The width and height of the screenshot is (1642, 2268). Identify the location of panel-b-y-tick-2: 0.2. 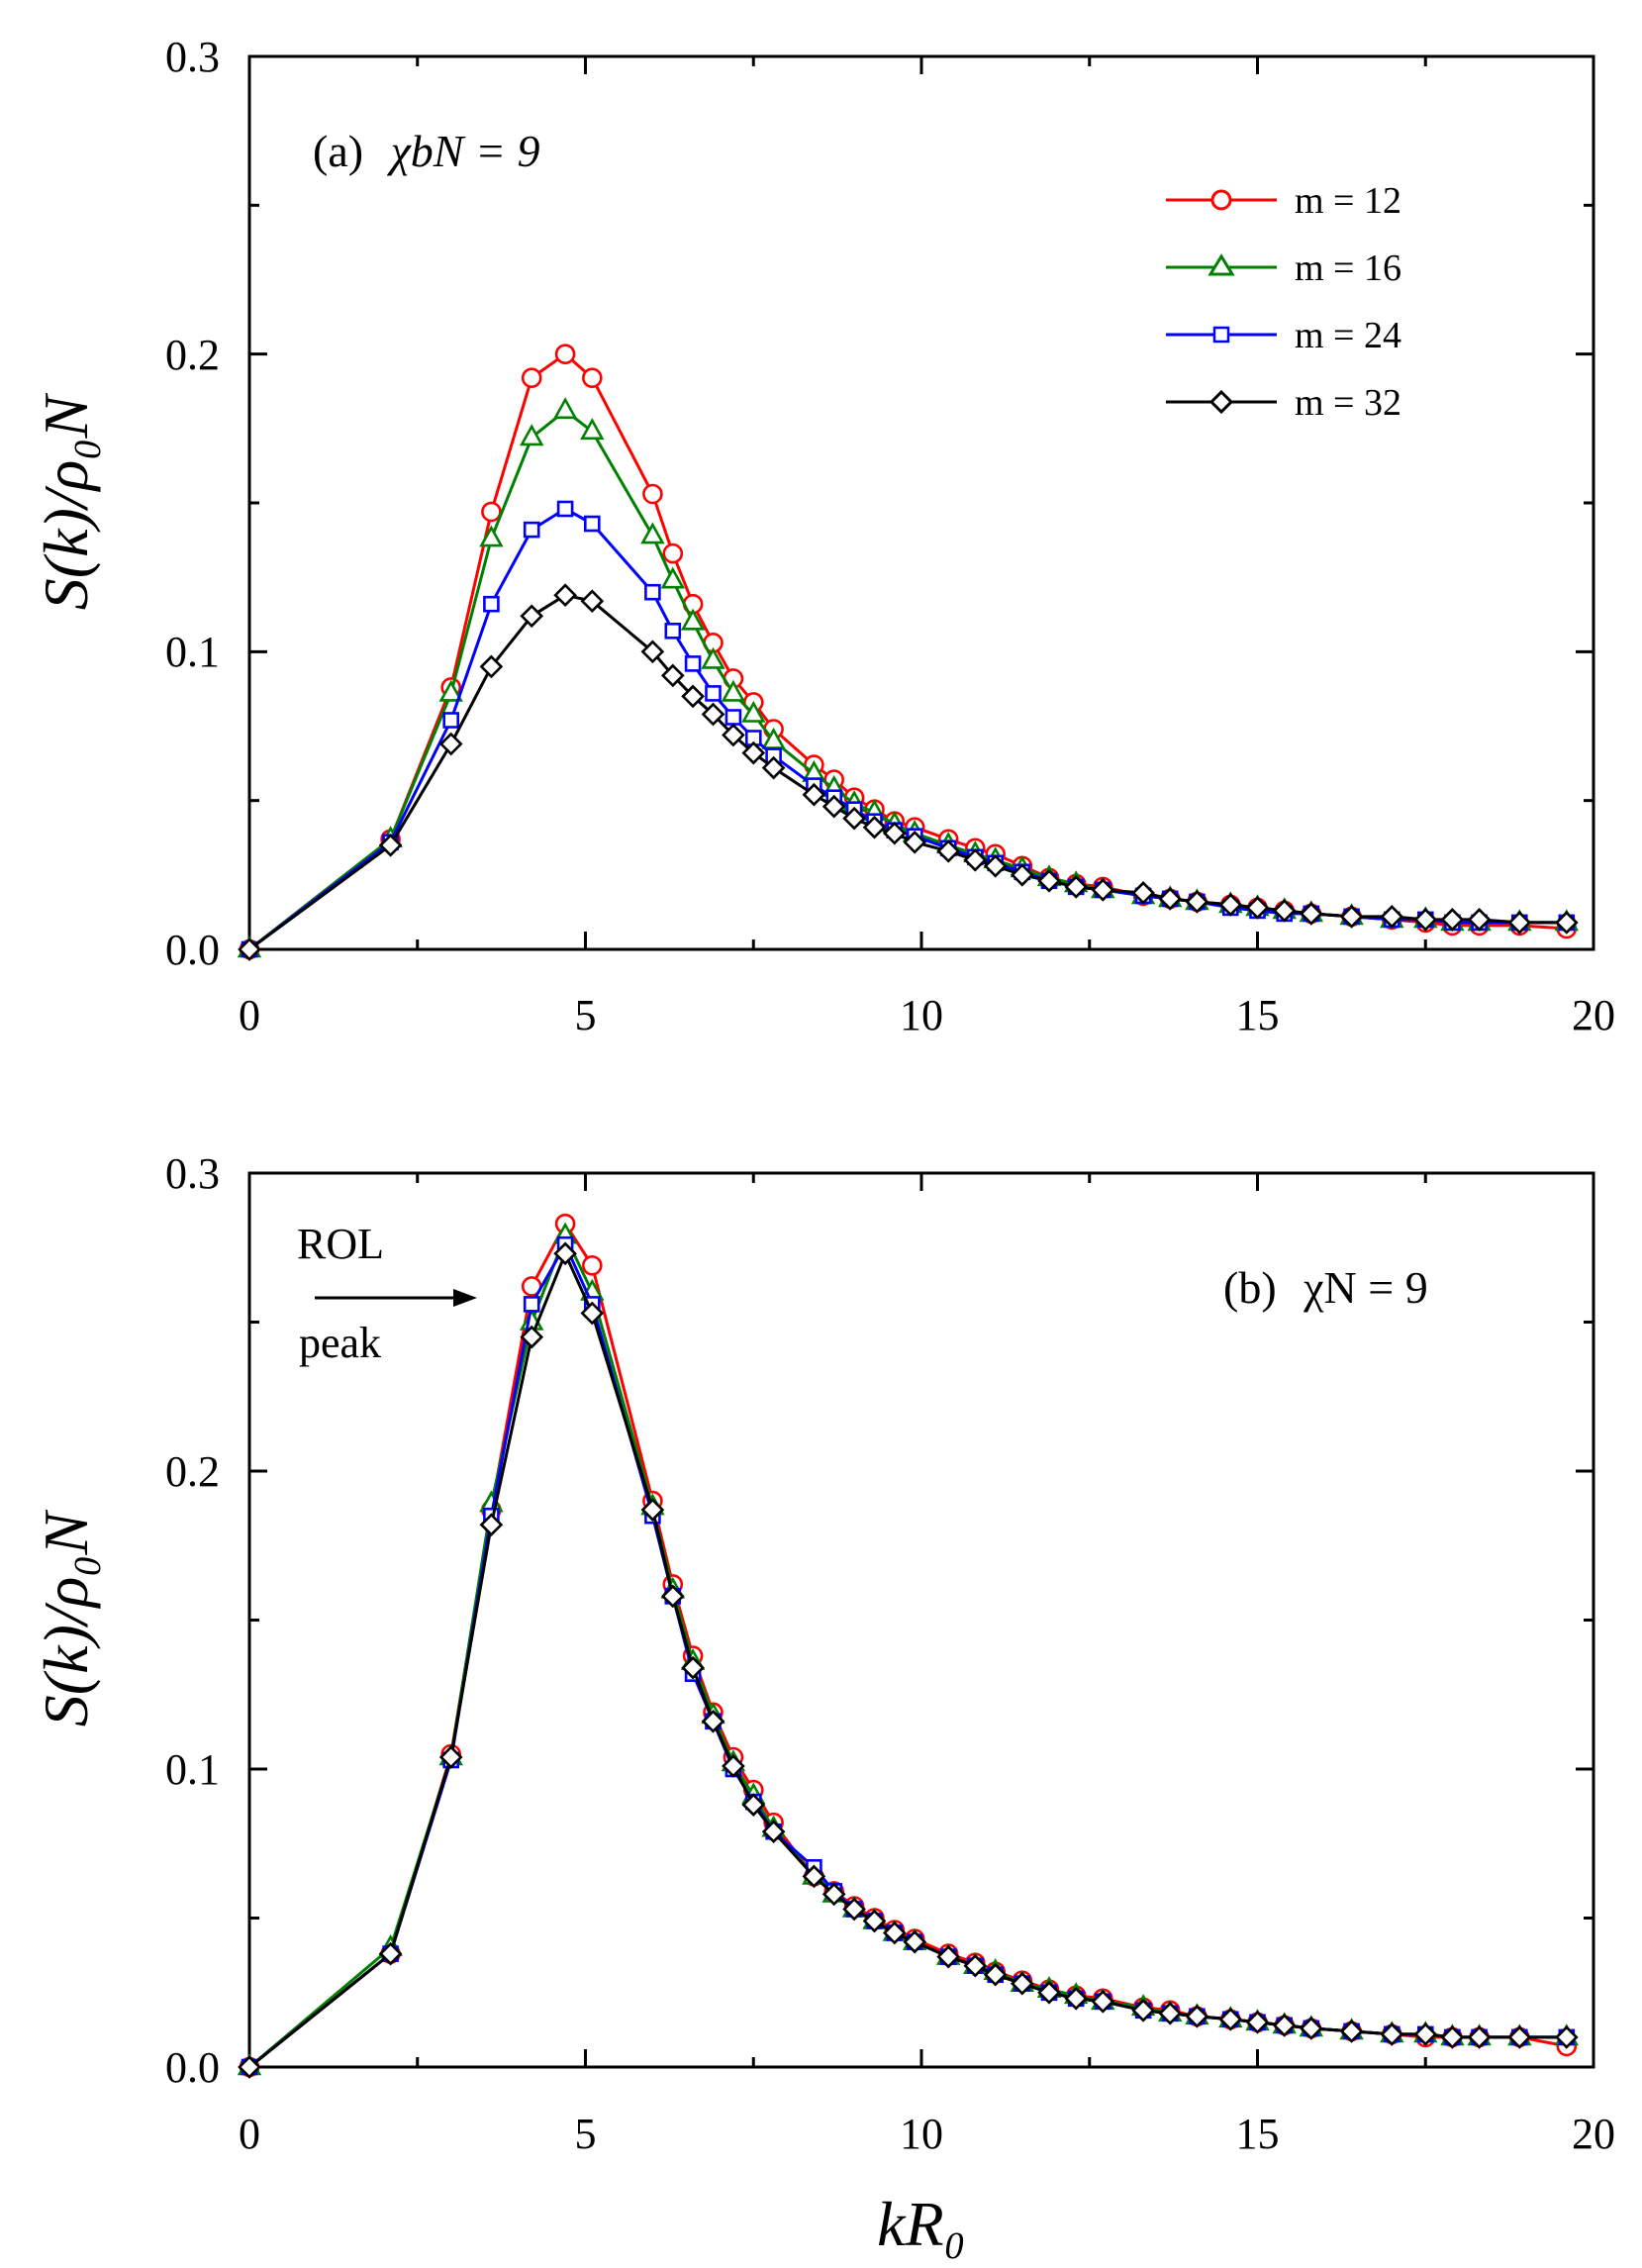
(192, 1471).